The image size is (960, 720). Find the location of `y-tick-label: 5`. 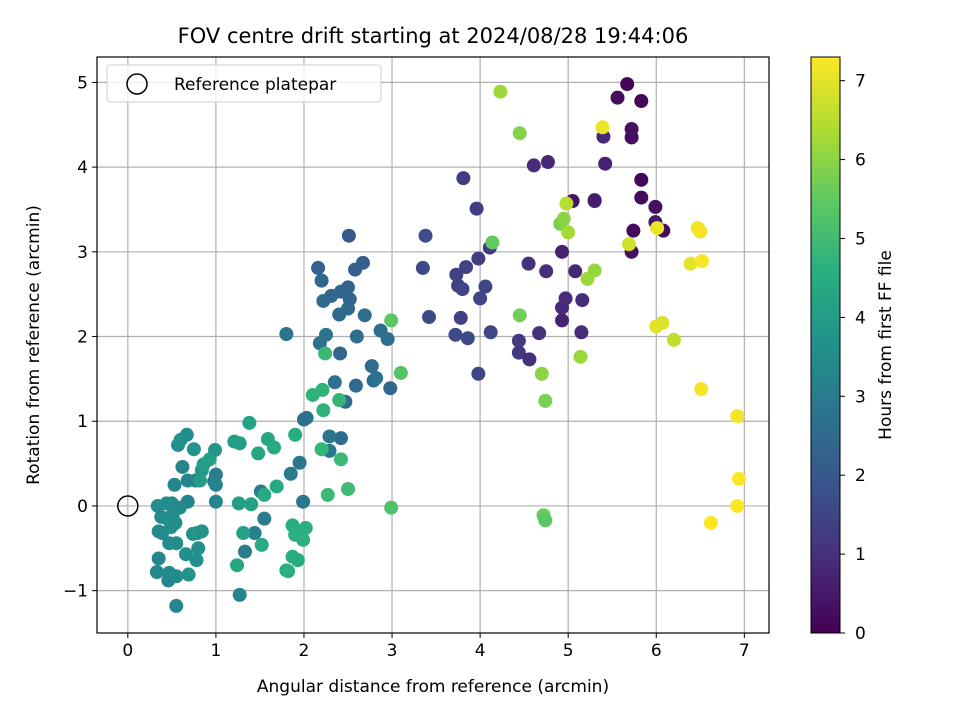

y-tick-label: 5 is located at coordinates (82, 83).